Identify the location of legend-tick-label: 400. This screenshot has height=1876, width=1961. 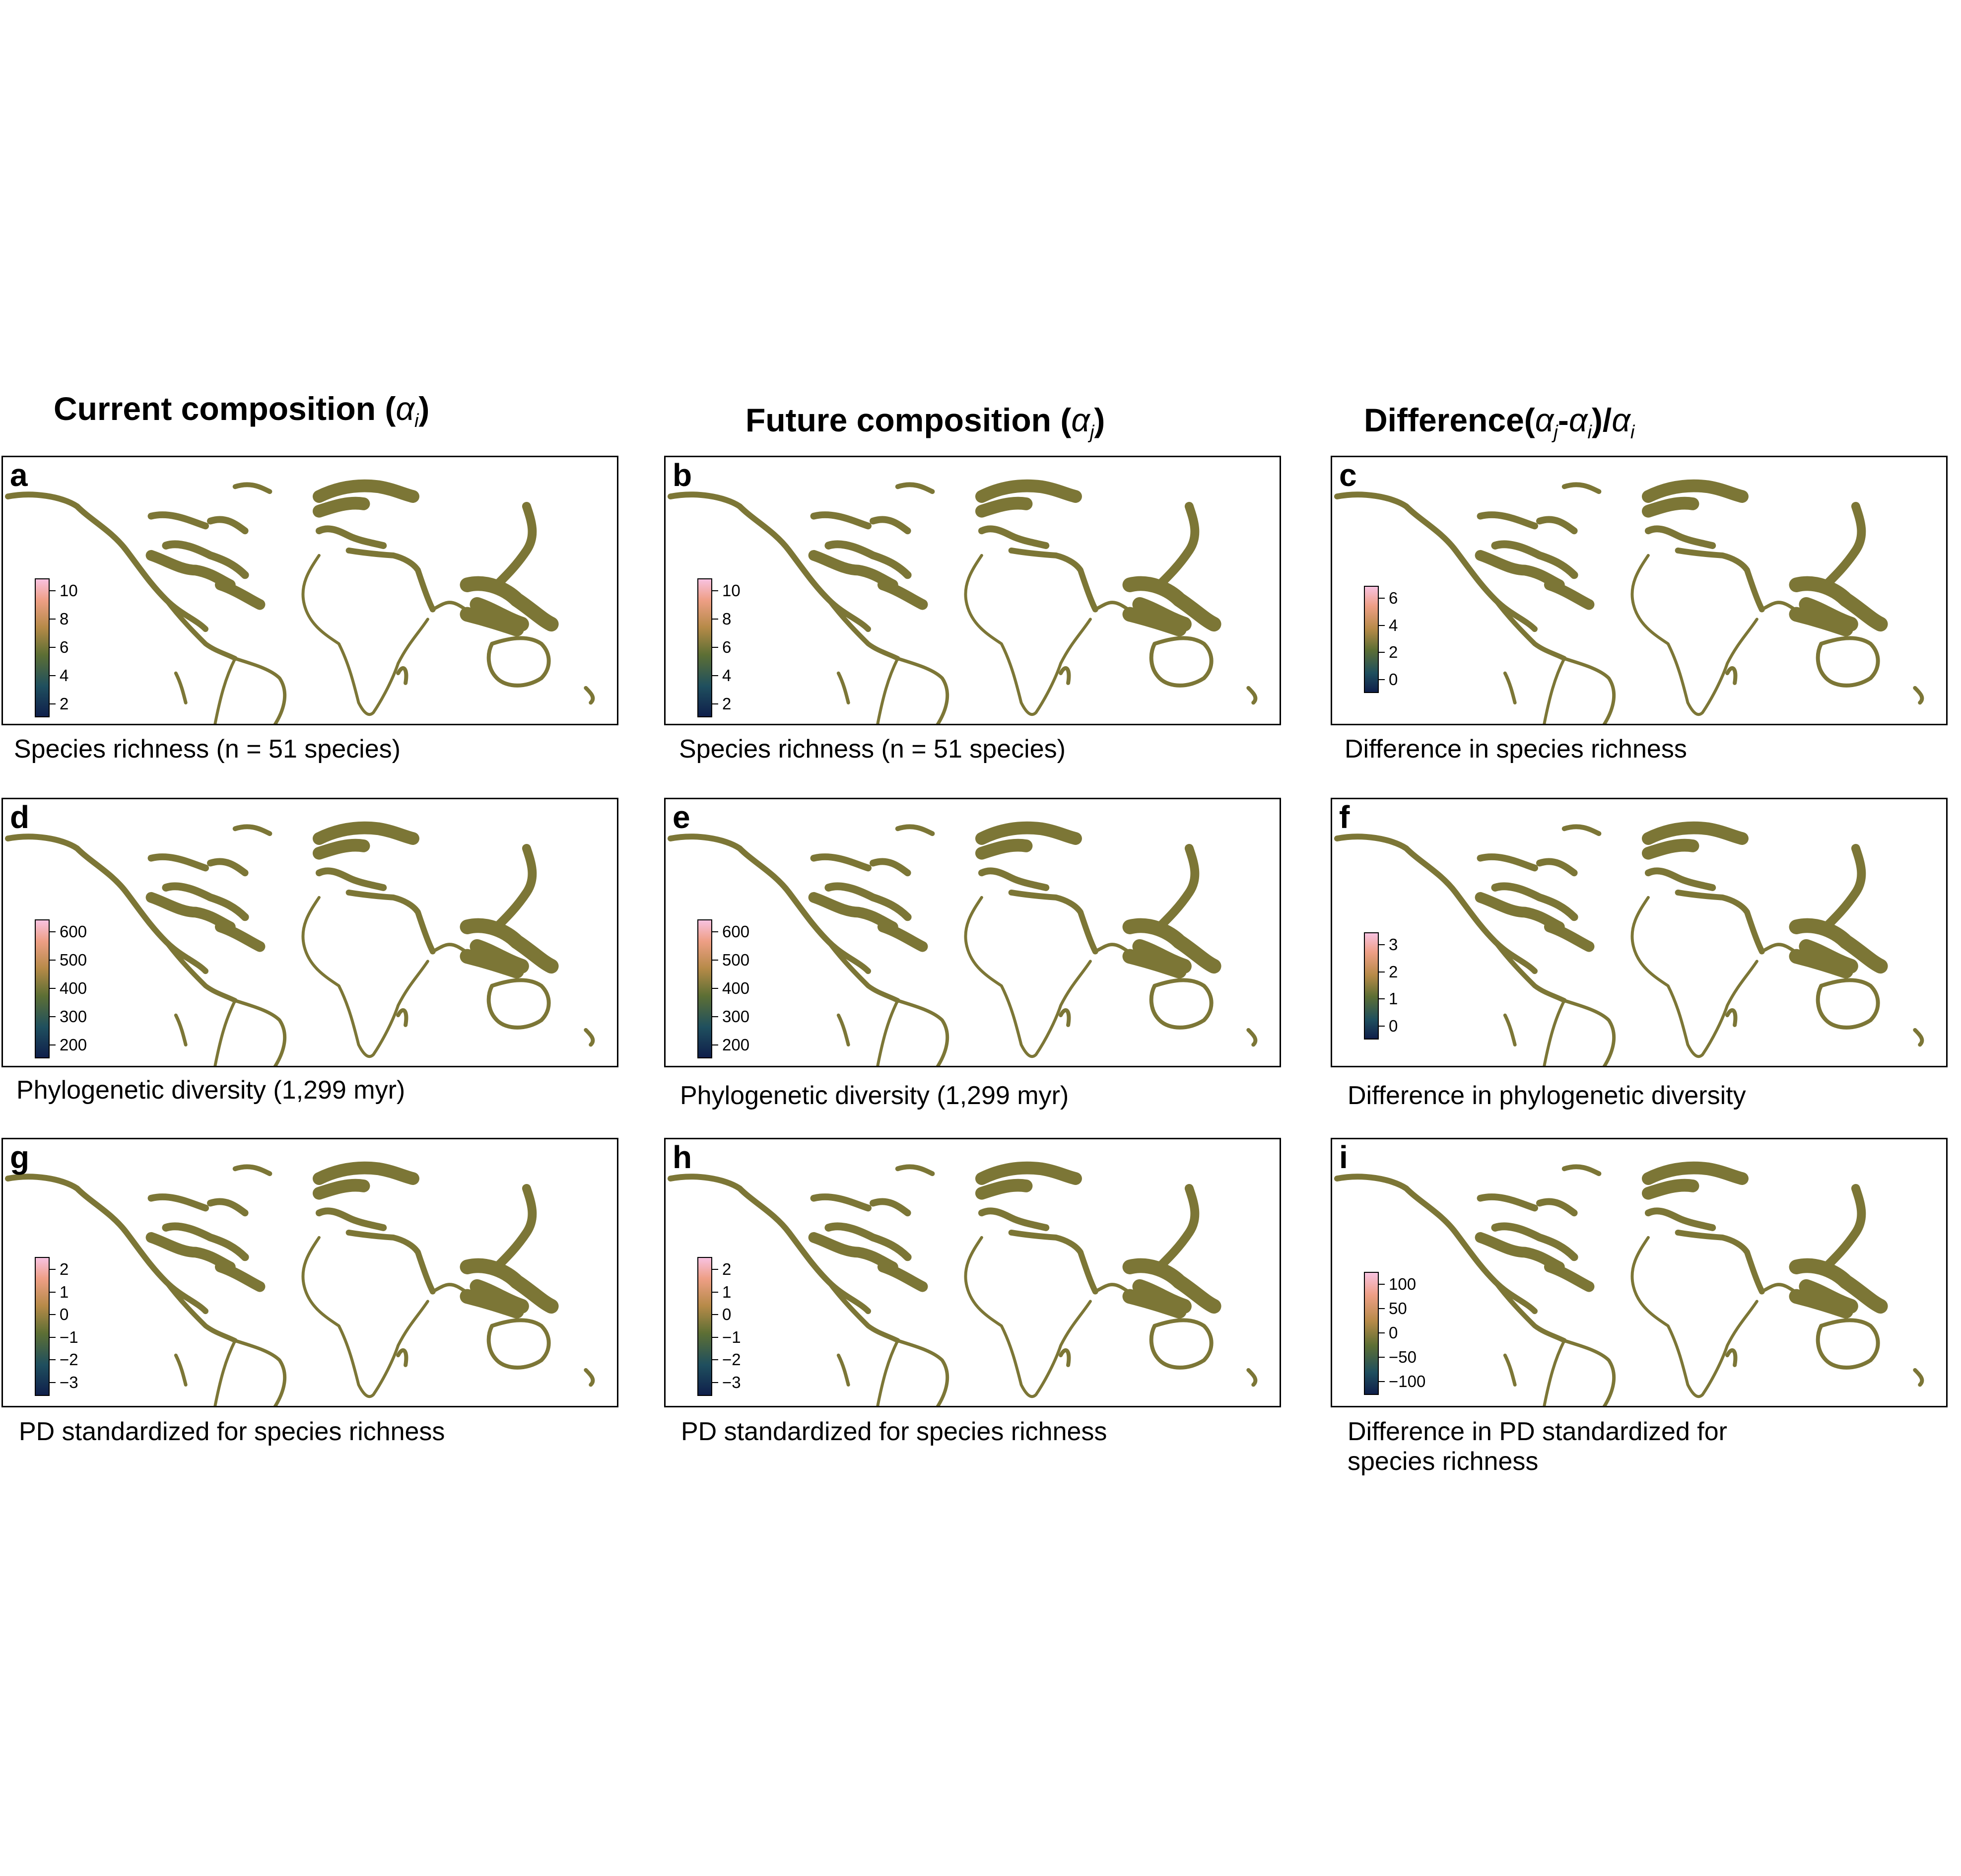
(73, 988).